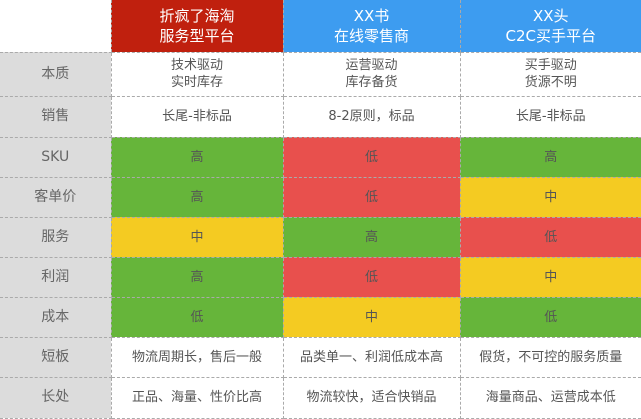 The height and width of the screenshot is (419, 641). What do you see at coordinates (372, 82) in the screenshot?
I see `cell-text-line2: 库存备货` at bounding box center [372, 82].